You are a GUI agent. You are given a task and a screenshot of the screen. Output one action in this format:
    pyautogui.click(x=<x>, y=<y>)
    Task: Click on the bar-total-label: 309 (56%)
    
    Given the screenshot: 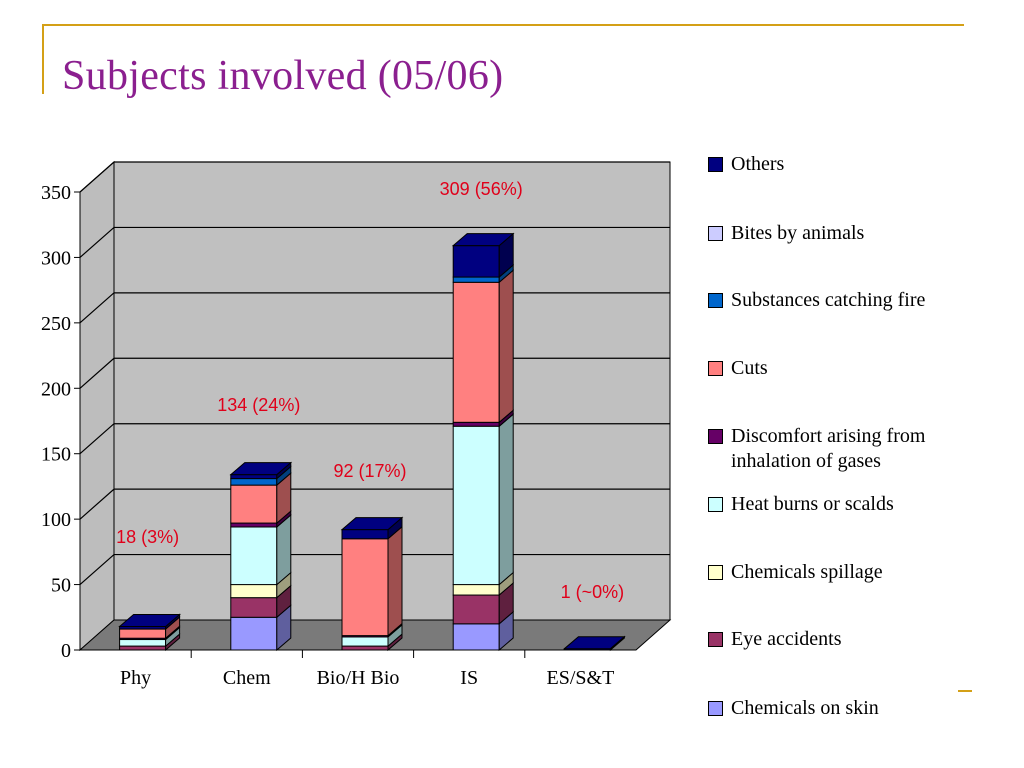 What is the action you would take?
    pyautogui.click(x=481, y=189)
    